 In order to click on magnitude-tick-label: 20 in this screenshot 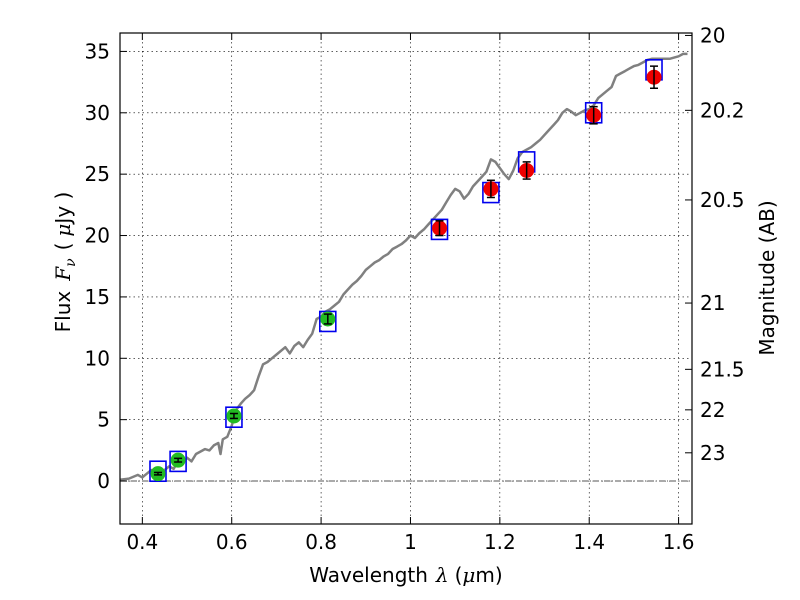, I will do `click(712, 35)`.